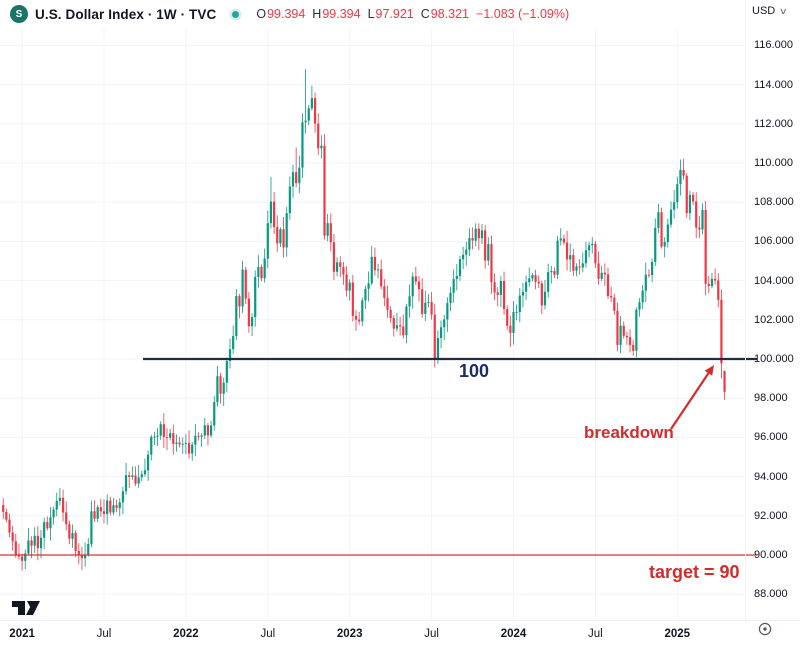 This screenshot has height=645, width=800. Describe the element at coordinates (765, 629) in the screenshot. I see `scale-settings-icon` at that location.